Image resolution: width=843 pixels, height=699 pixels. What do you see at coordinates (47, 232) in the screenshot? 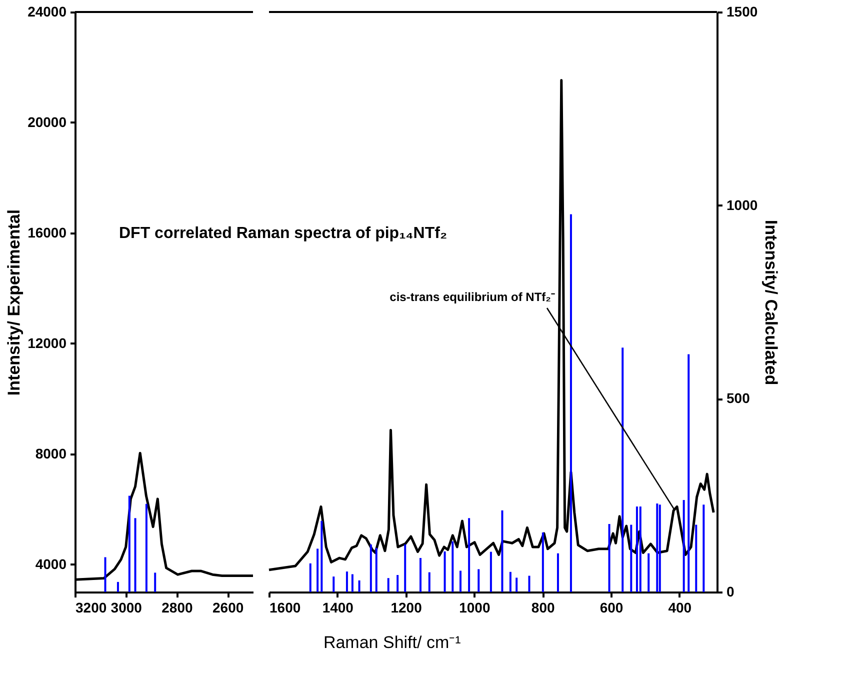
I see `y-tick-label: 16000` at bounding box center [47, 232].